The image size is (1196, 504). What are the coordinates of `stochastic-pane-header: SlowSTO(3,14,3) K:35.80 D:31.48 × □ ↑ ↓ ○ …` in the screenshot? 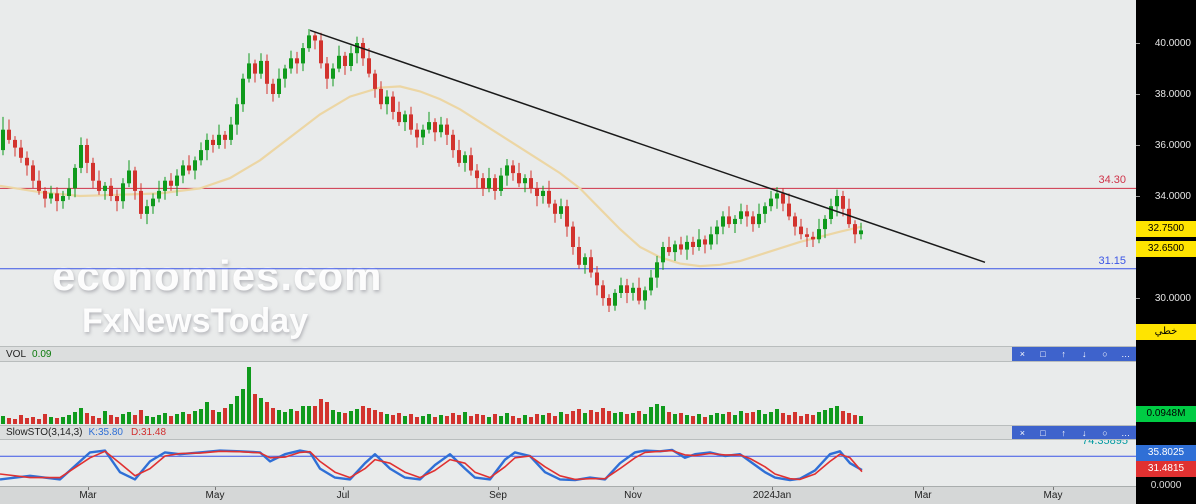 It's located at (568, 432).